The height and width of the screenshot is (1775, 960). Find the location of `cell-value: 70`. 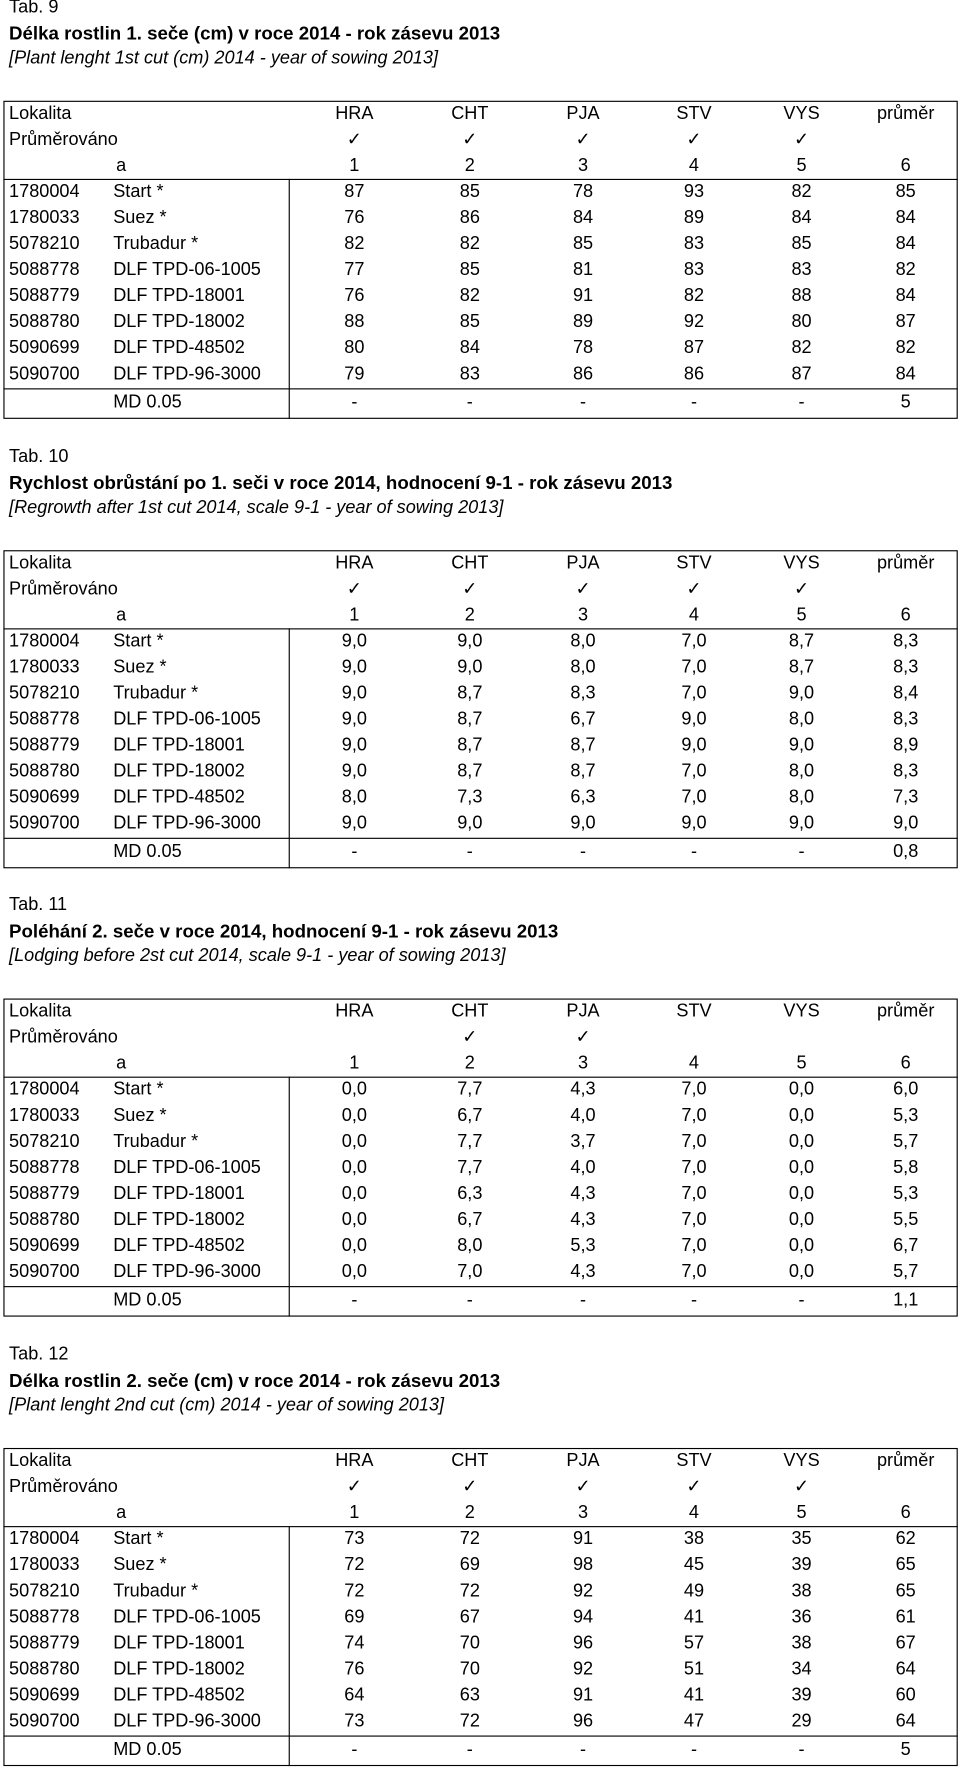

cell-value: 70 is located at coordinates (469, 1643).